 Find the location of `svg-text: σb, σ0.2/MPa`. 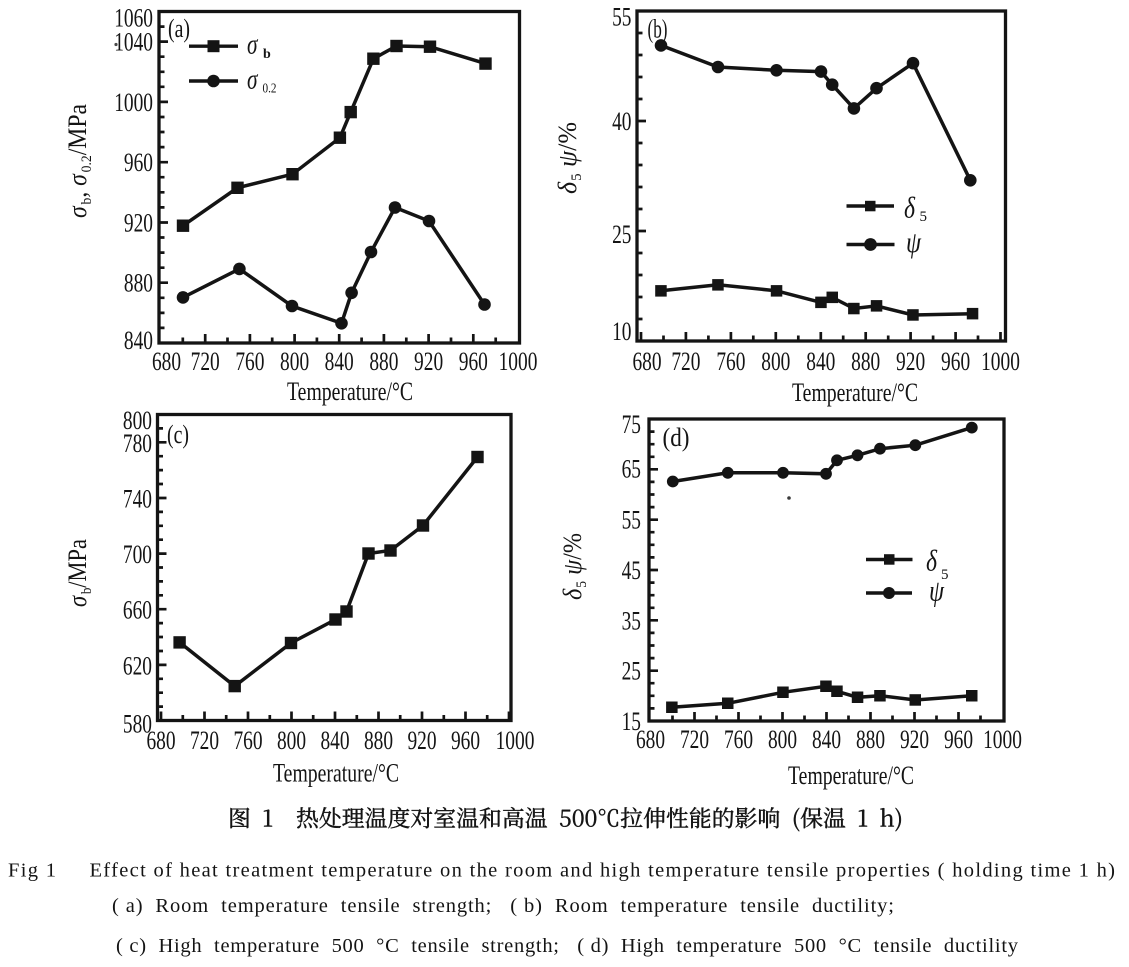

svg-text: σb, σ0.2/MPa is located at coordinates (79, 161).